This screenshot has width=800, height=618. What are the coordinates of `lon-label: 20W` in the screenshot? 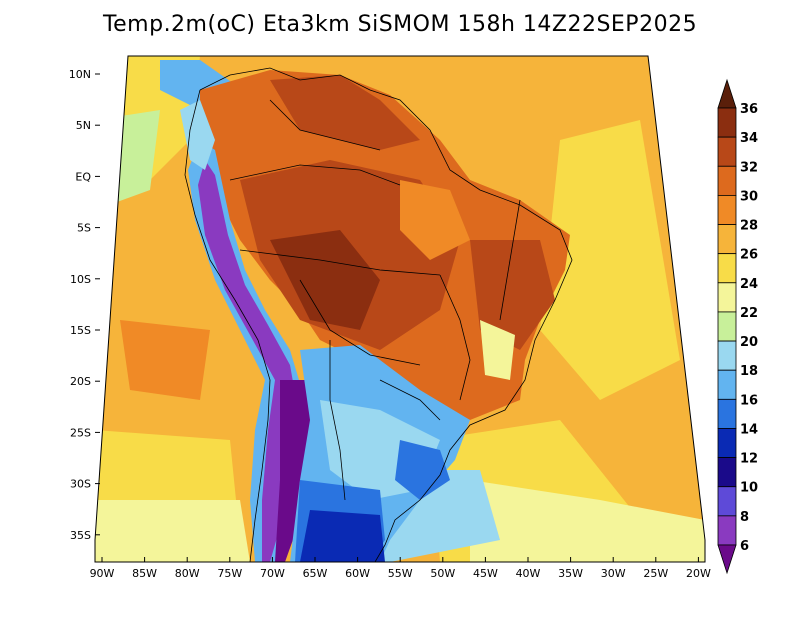 It's located at (698, 573).